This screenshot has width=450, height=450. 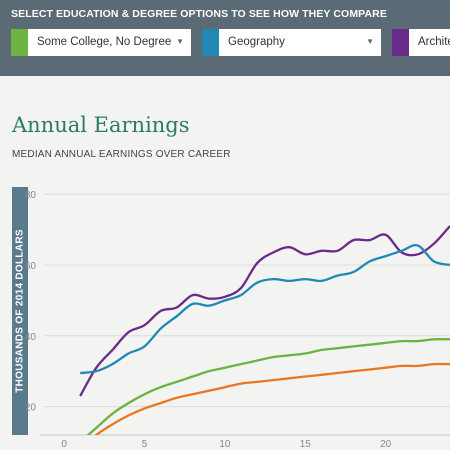 I want to click on y-tick-label: 40, so click(x=31, y=337).